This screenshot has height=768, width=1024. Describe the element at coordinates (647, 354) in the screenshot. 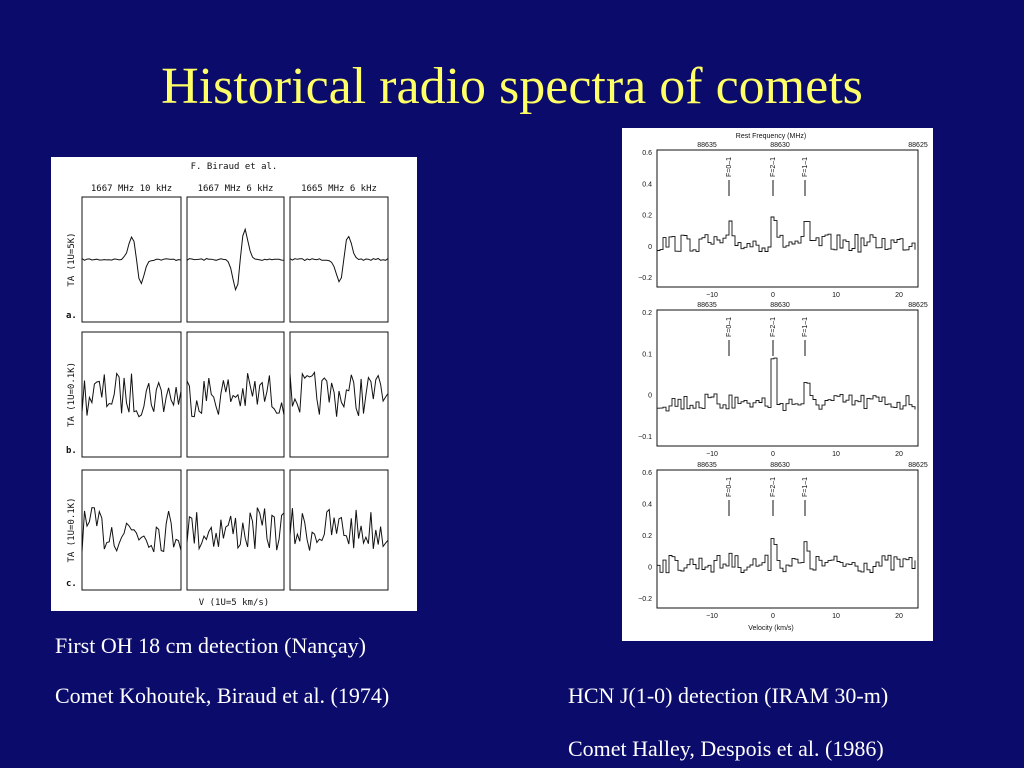

I see `y-tick-label: 0.1` at that location.